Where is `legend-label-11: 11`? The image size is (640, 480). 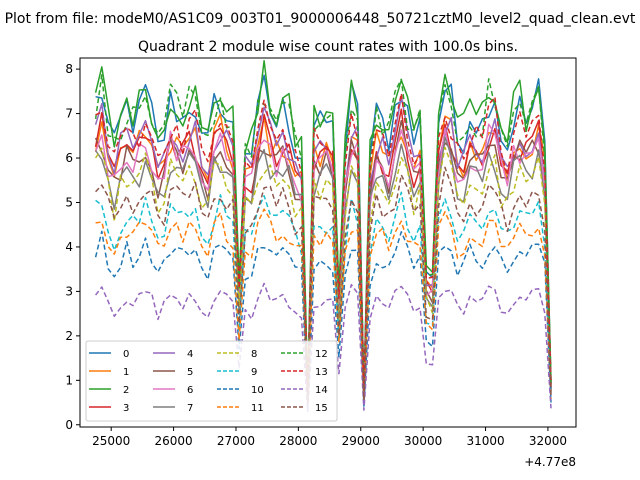
legend-label-11: 11 is located at coordinates (257, 408).